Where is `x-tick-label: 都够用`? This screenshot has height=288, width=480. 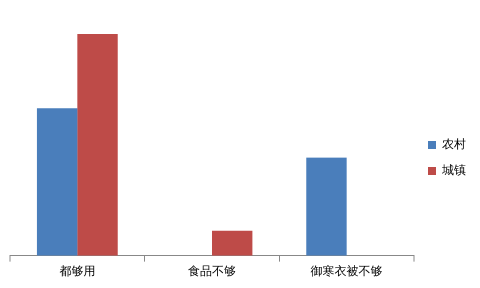 x-tick-label: 都够用 is located at coordinates (77, 271).